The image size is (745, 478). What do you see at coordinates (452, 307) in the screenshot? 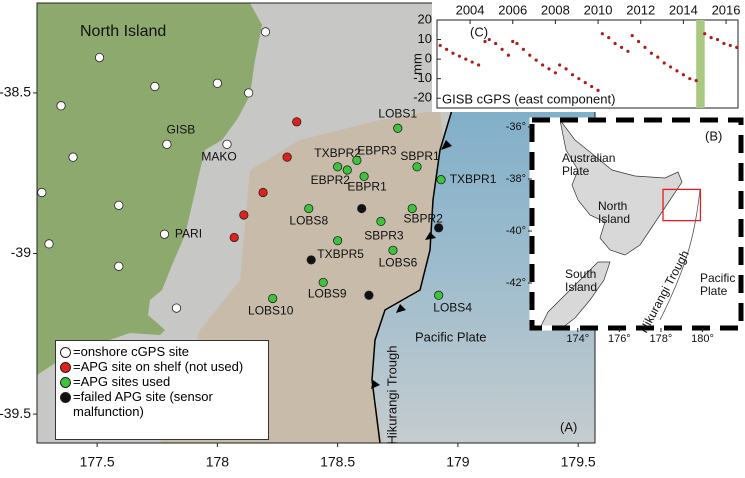
I see `site-label: LOBS4` at bounding box center [452, 307].